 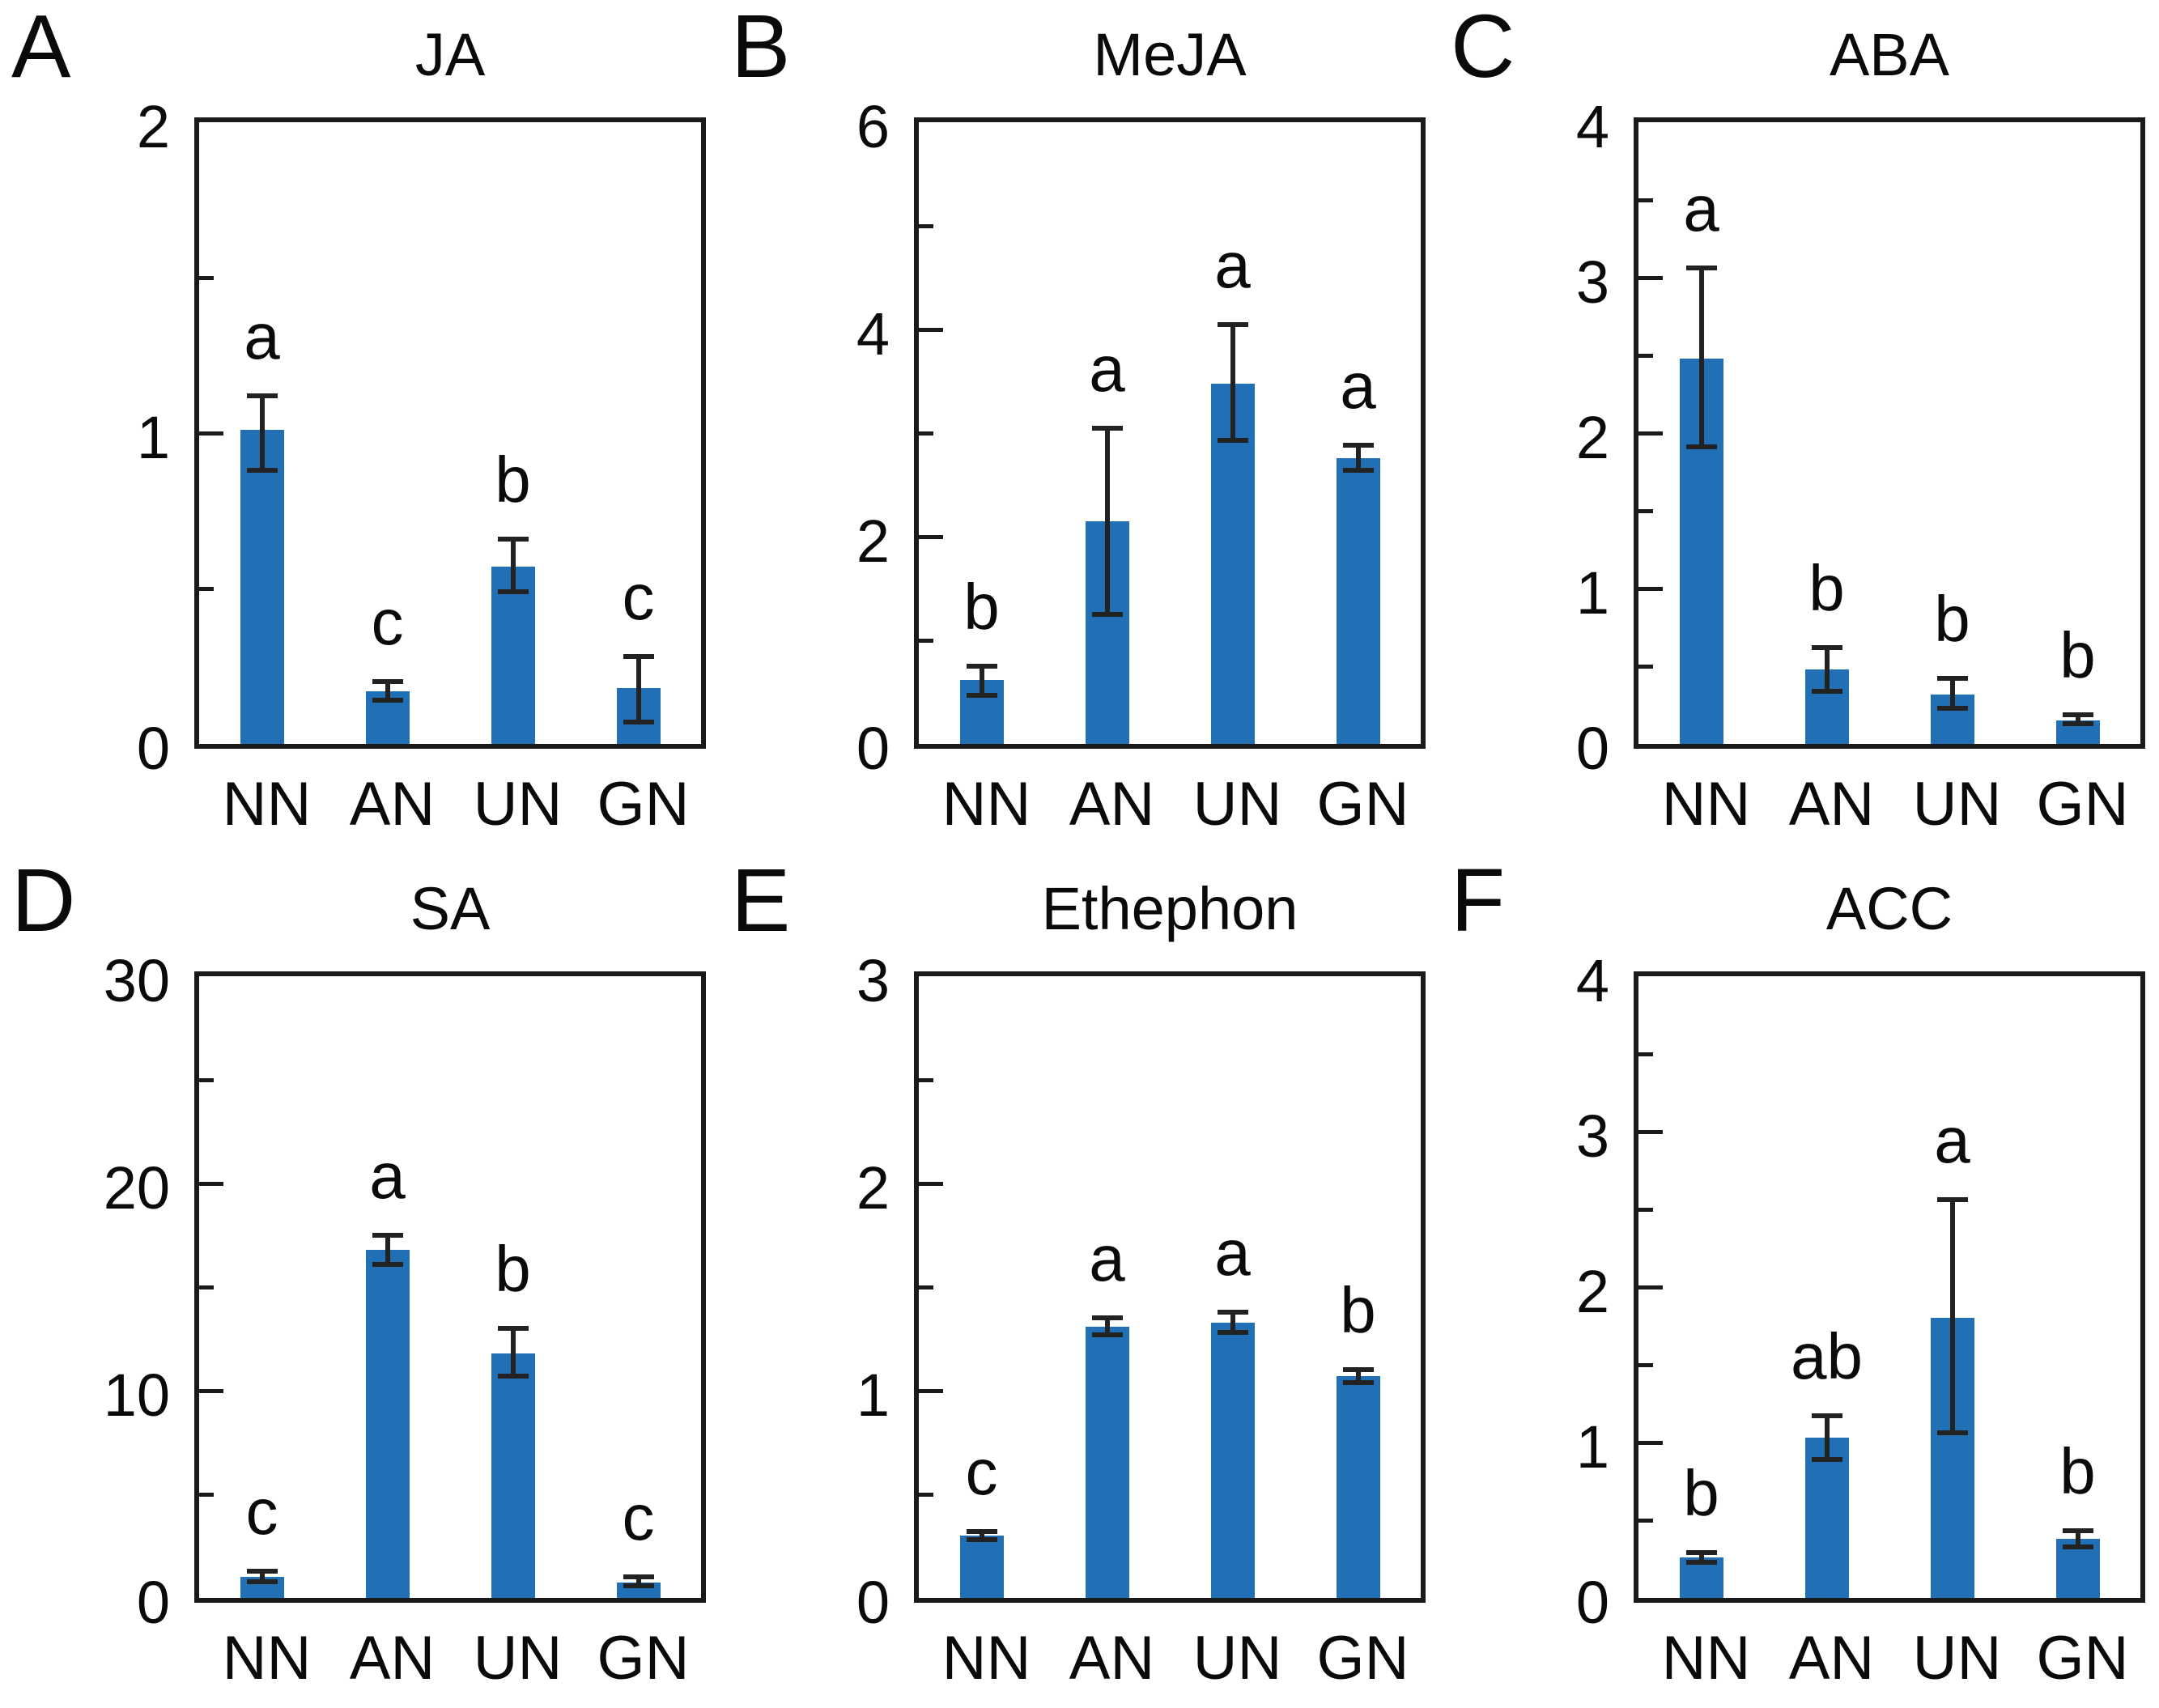 What do you see at coordinates (1232, 1460) in the screenshot?
I see `bar-UN` at bounding box center [1232, 1460].